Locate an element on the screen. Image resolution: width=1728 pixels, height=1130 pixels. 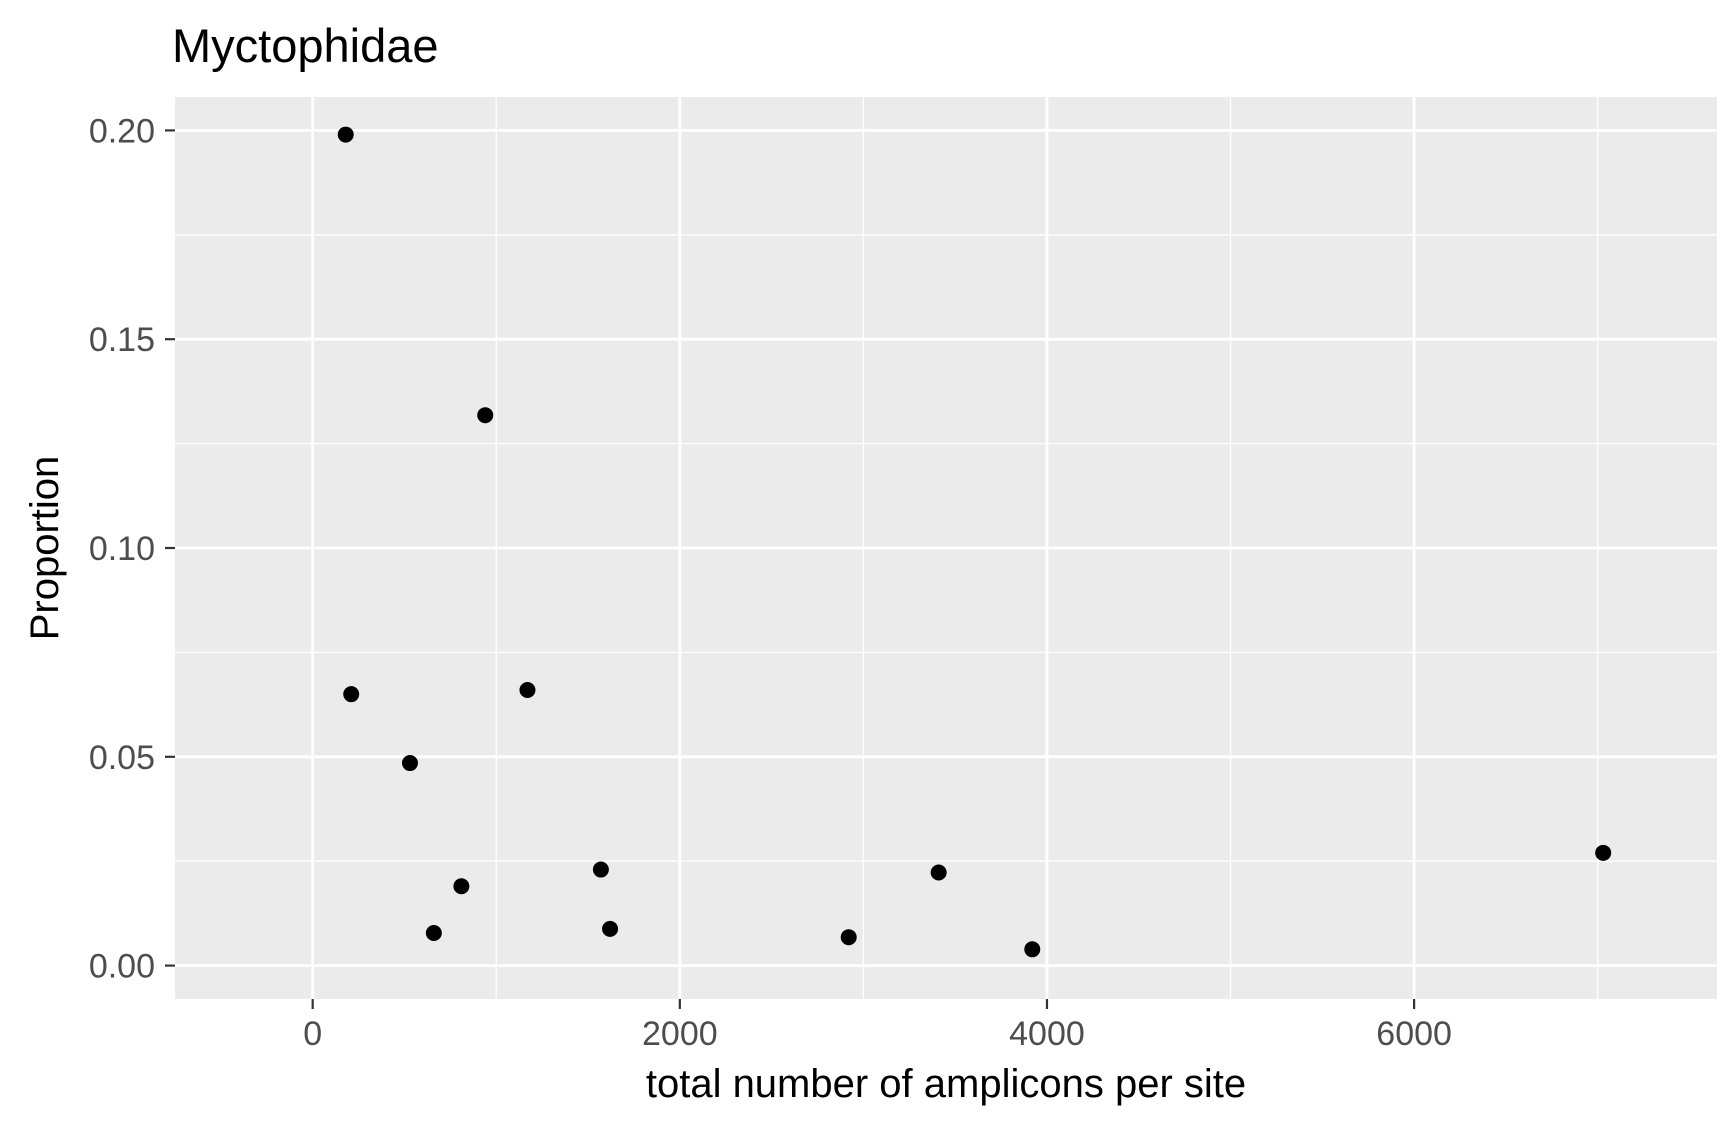
y-axis-label: Proportion is located at coordinates (45, 548).